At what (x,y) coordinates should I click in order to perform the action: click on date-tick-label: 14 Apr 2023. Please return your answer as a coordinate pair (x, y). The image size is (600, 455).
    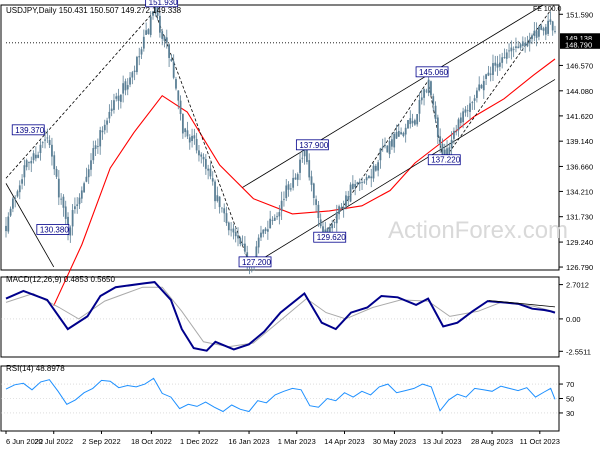
    Looking at the image, I should click on (344, 441).